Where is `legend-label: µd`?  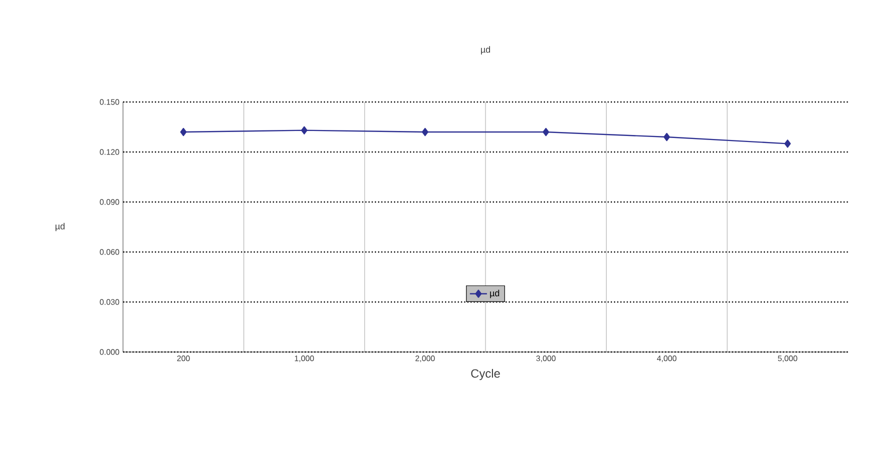 legend-label: µd is located at coordinates (495, 294).